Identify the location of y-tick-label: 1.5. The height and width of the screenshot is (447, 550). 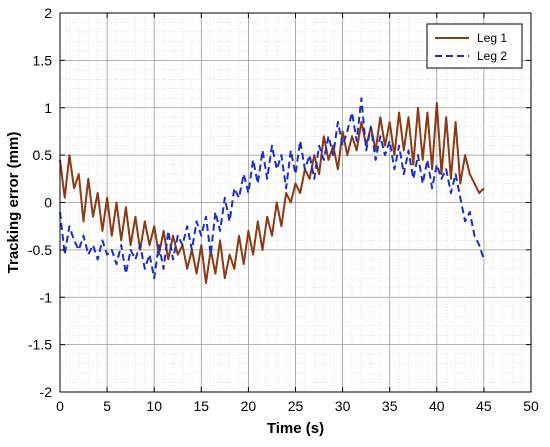
(43, 60).